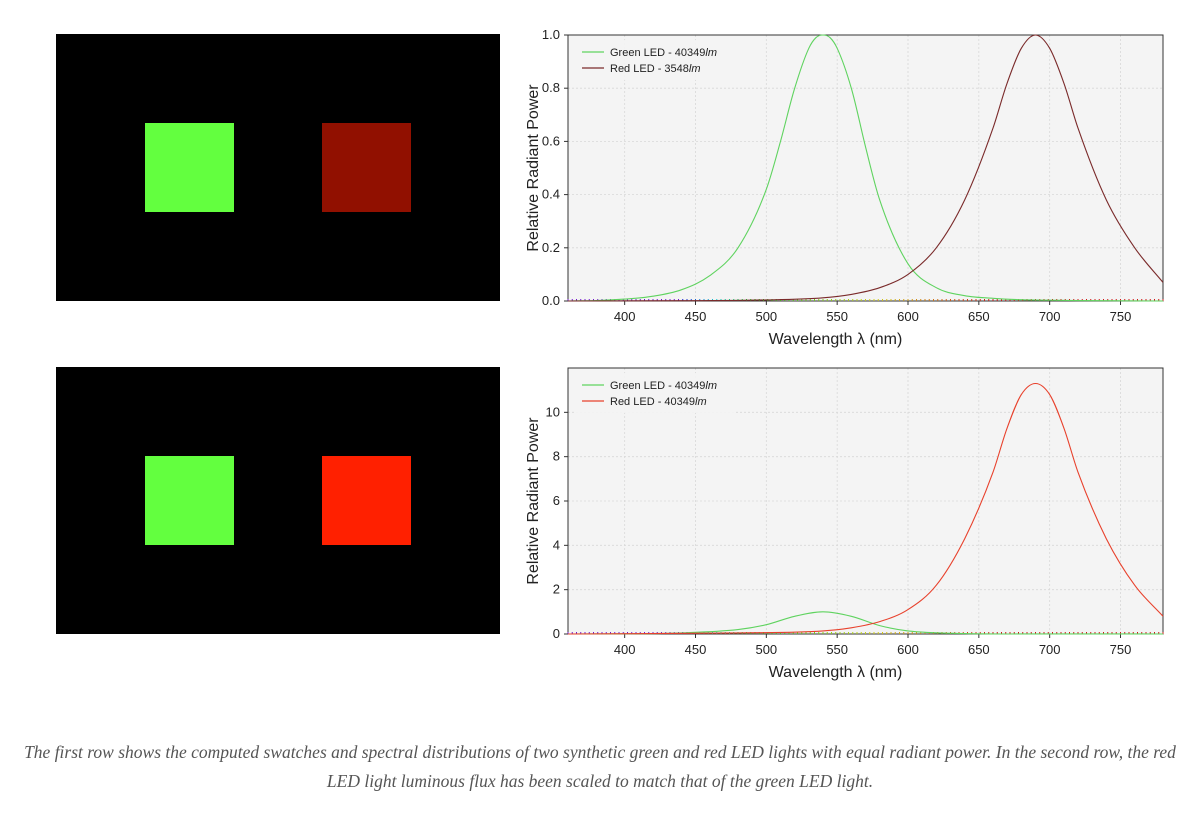  What do you see at coordinates (556, 589) in the screenshot?
I see `y-tick-label: 2` at bounding box center [556, 589].